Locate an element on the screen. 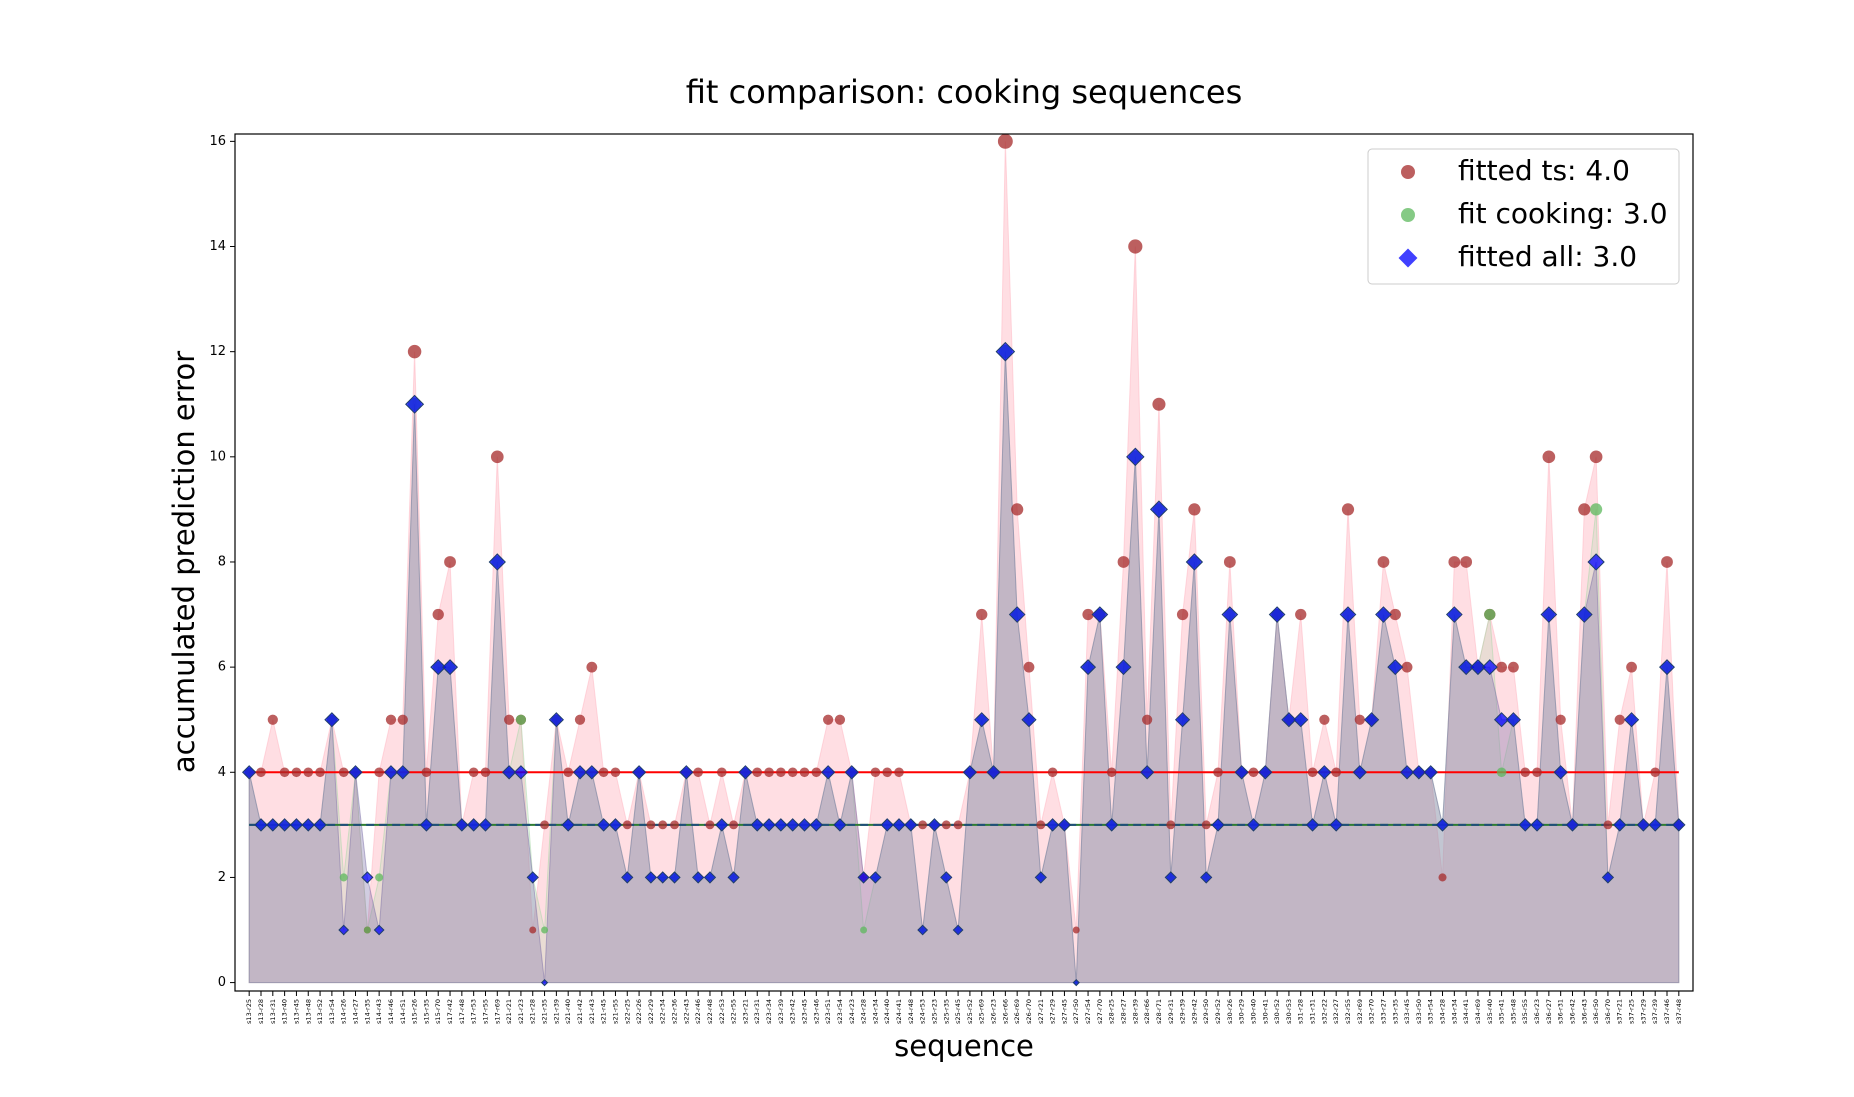 This screenshot has width=1854, height=1097. x-tick-label: s23-r34 is located at coordinates (769, 1011).